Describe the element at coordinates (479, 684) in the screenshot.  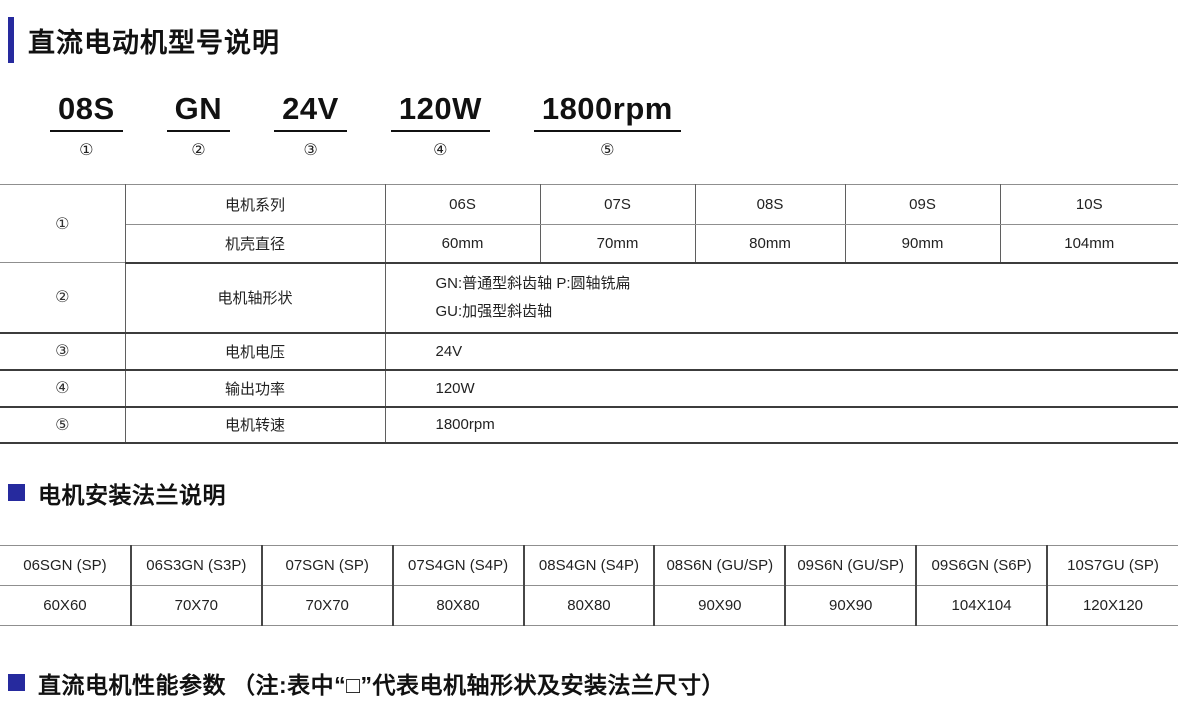
I see `performance-section-note: （注:表中“□”代表电机轴形状及安装法兰尺寸）` at that location.